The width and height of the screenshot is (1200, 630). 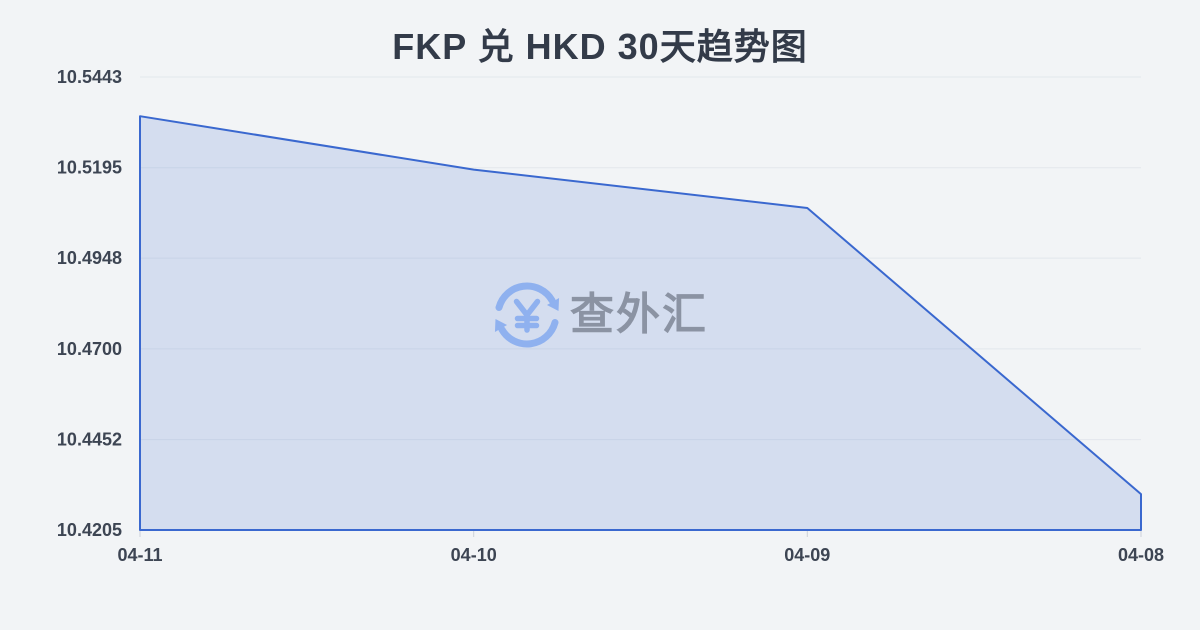 What do you see at coordinates (89, 349) in the screenshot?
I see `y-axis-label: 10.4700` at bounding box center [89, 349].